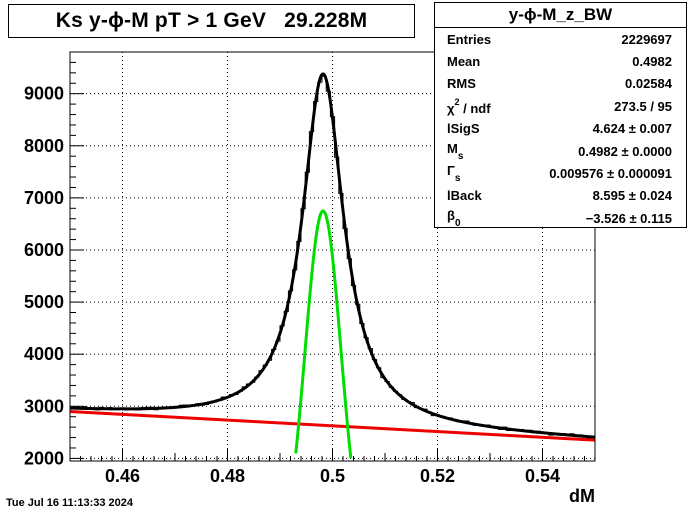 This screenshot has height=514, width=700. I want to click on stats-value: 8.595 ± 0.024, so click(632, 196).